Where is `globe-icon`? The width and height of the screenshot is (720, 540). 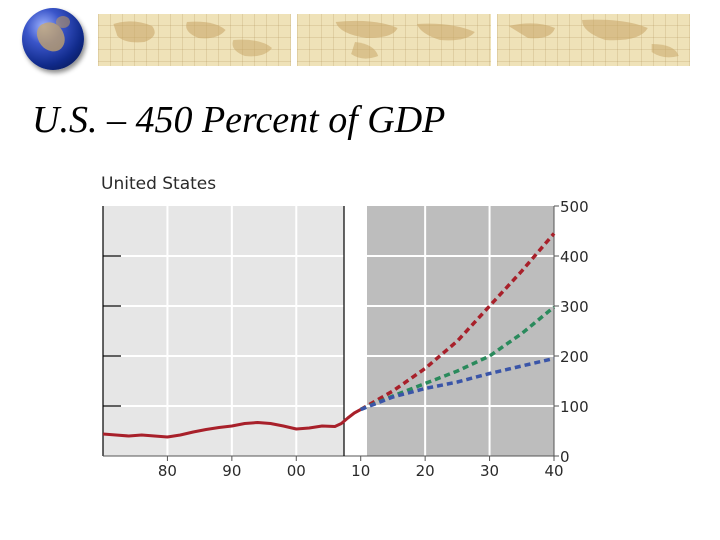
globe-icon is located at coordinates (53, 39).